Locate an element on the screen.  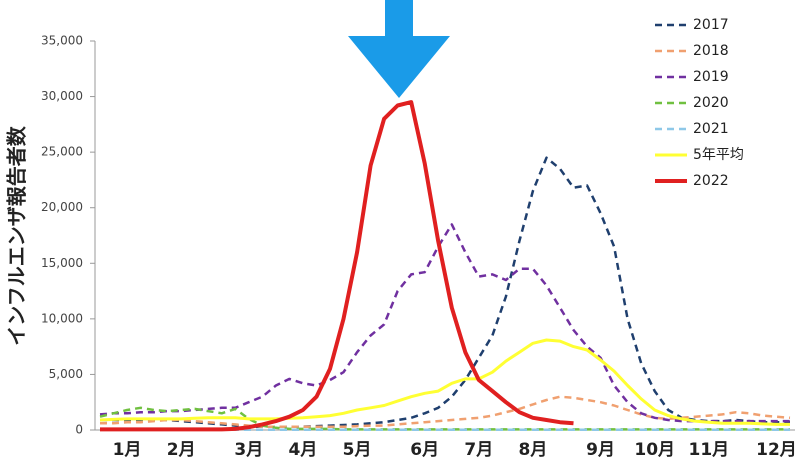
x-tick-label: 8月 is located at coordinates (533, 450).